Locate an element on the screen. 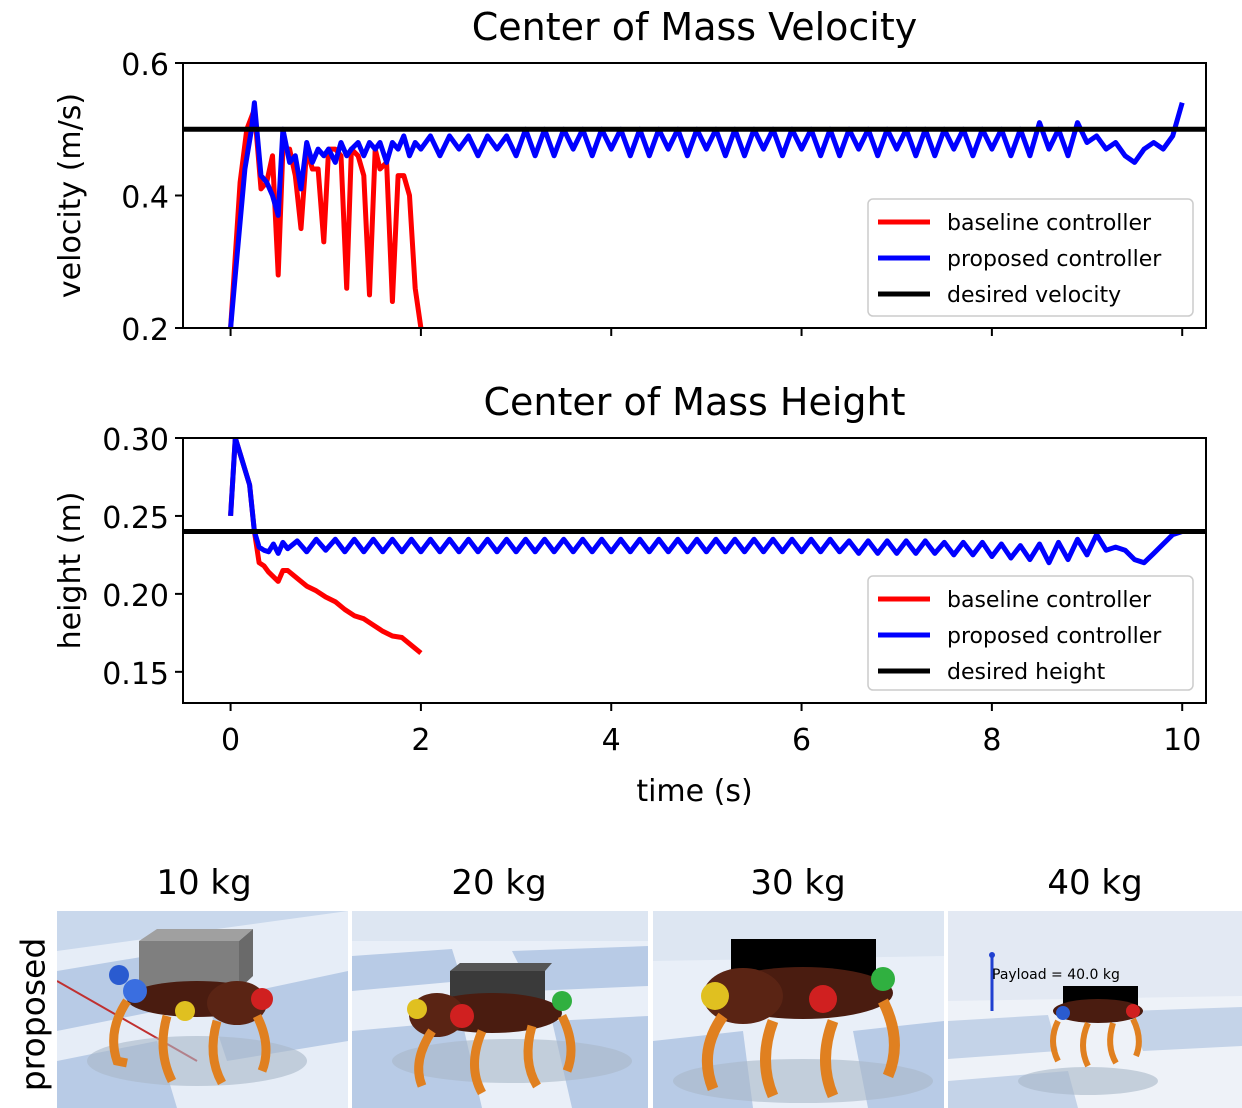 This screenshot has width=1242, height=1108. y-tick-label: 0.4 is located at coordinates (145, 198).